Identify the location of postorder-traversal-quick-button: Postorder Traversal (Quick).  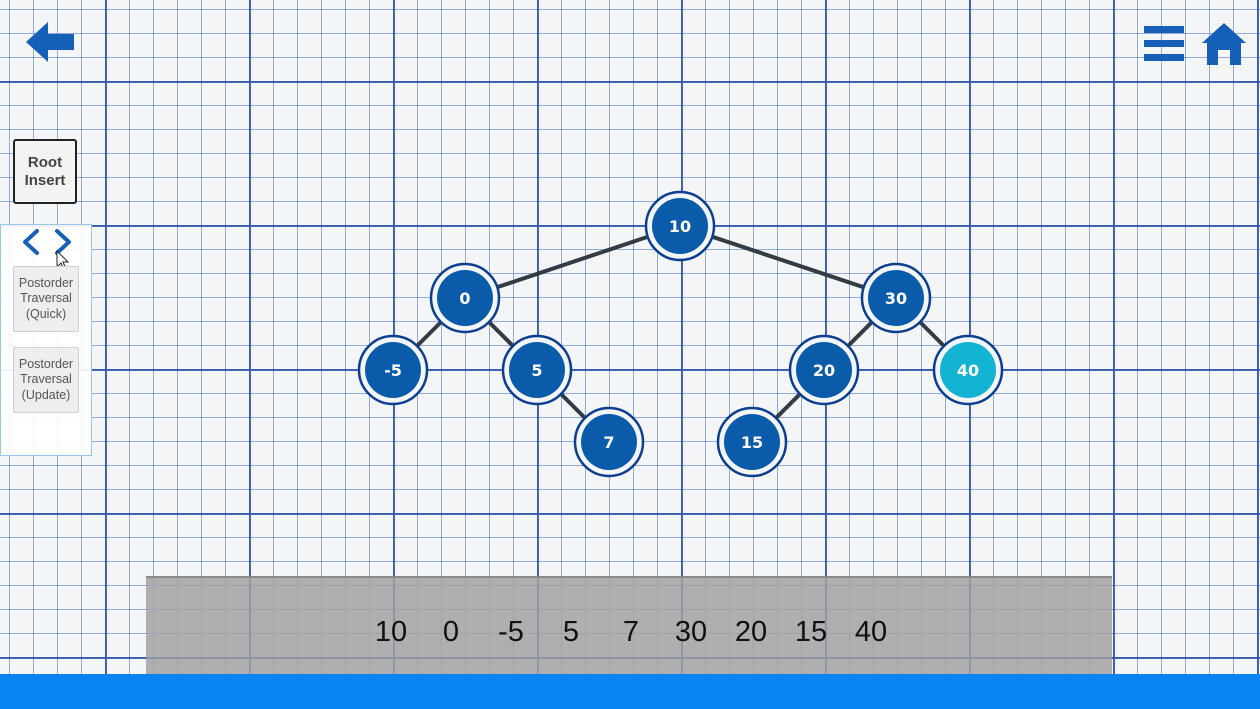
(46, 299).